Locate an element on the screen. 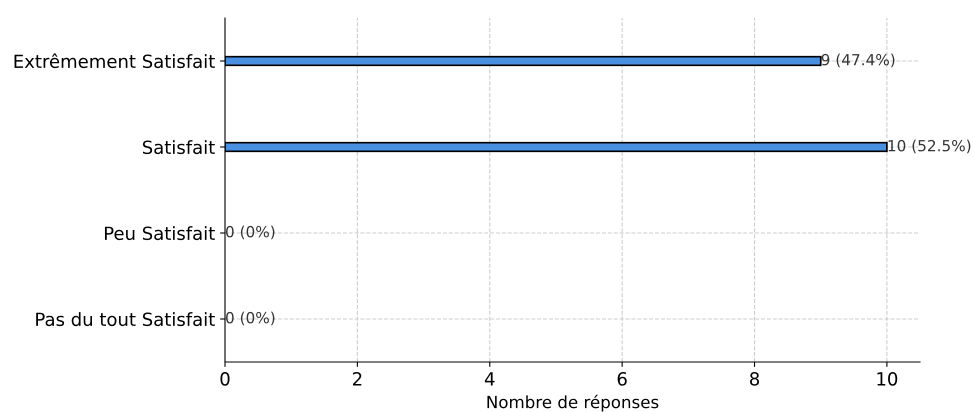 This screenshot has width=974, height=412. x-tick-label: 8 is located at coordinates (755, 379).